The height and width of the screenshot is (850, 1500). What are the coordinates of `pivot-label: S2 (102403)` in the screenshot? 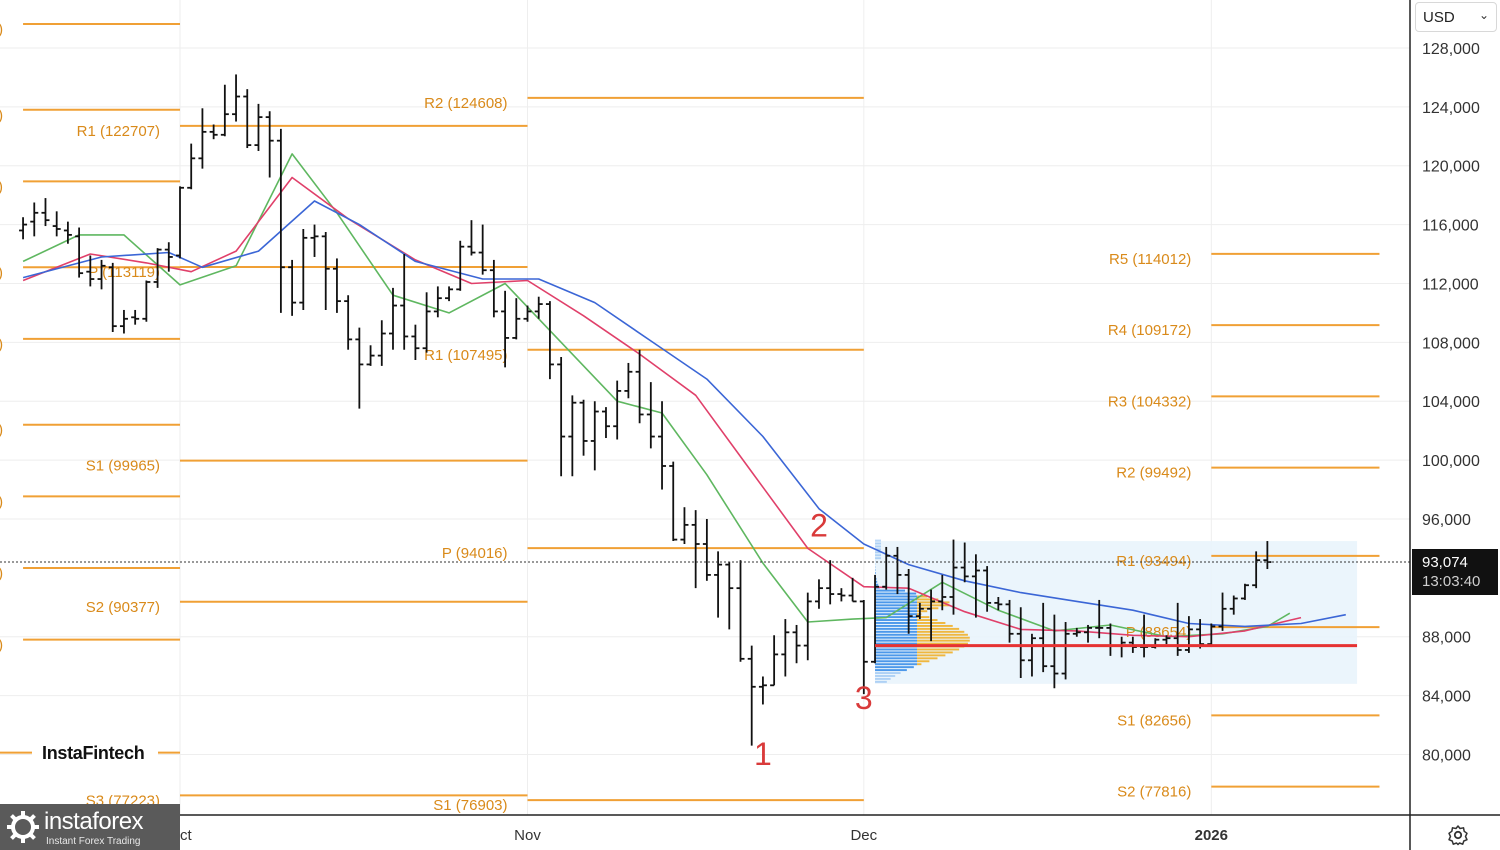 It's located at (1, 430).